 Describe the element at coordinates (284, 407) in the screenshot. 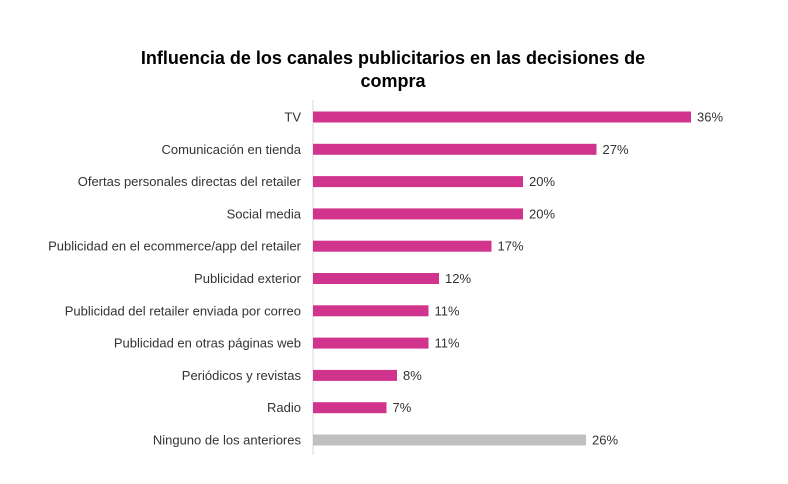

I see `category-label: Radio` at that location.